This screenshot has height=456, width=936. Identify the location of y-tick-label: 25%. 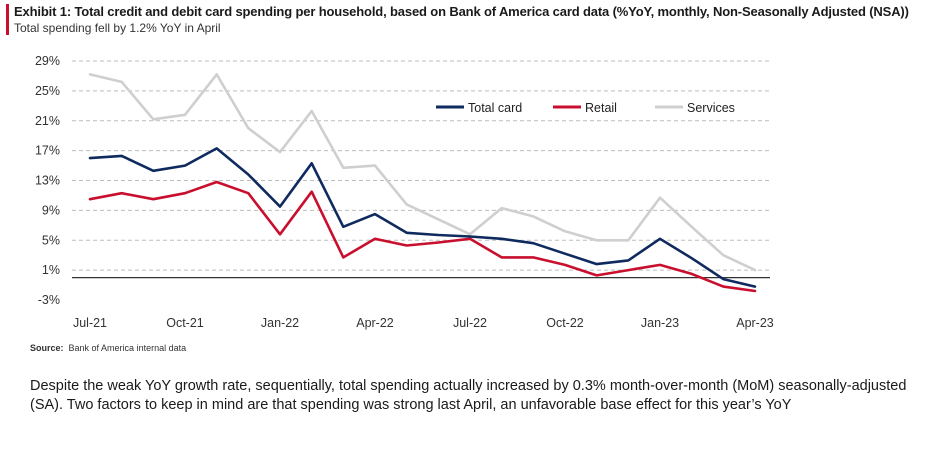
(47, 91).